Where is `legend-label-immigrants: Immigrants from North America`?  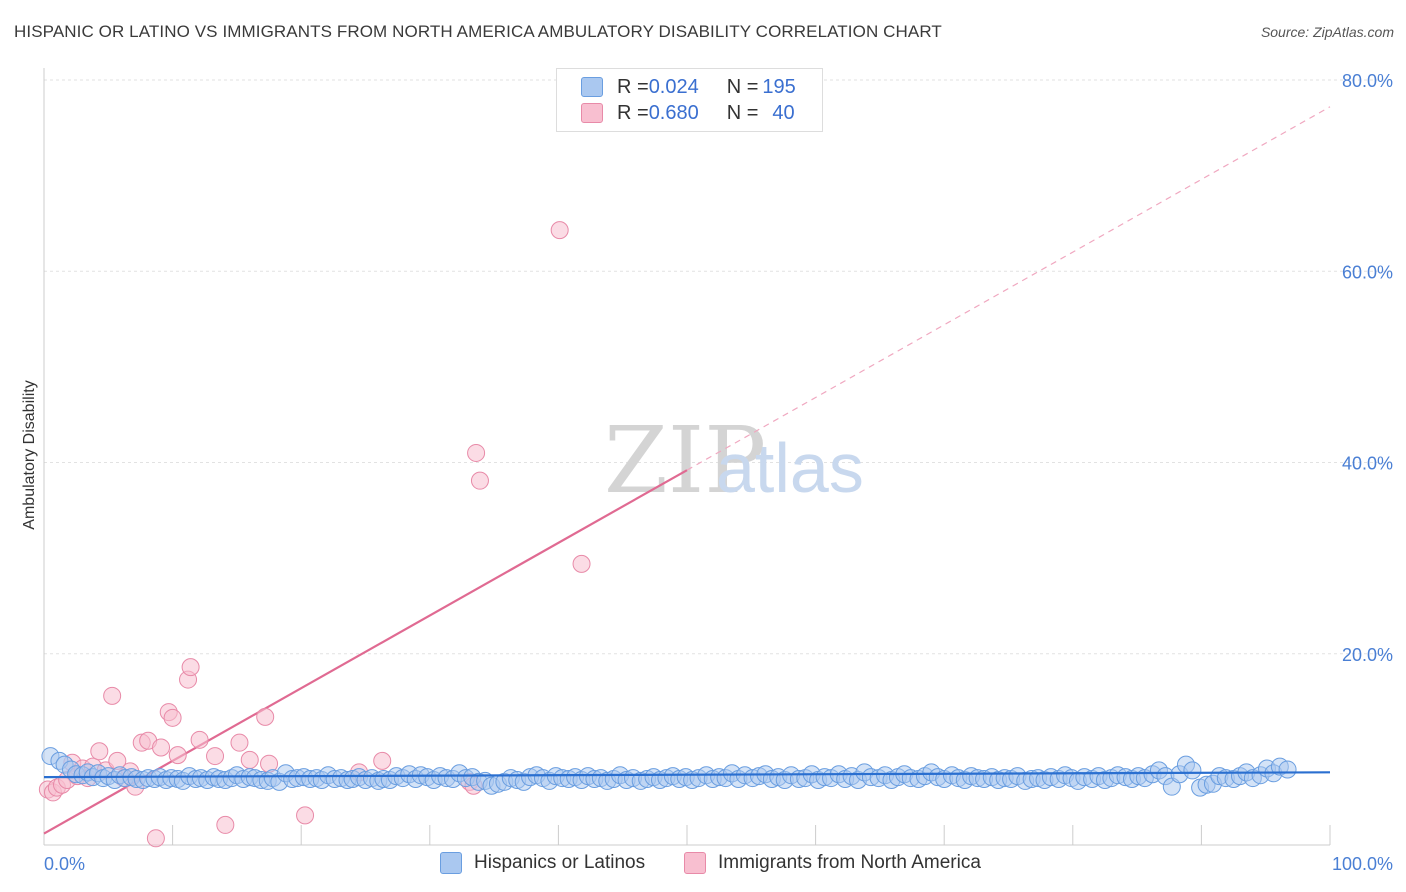 legend-label-immigrants: Immigrants from North America is located at coordinates (849, 862).